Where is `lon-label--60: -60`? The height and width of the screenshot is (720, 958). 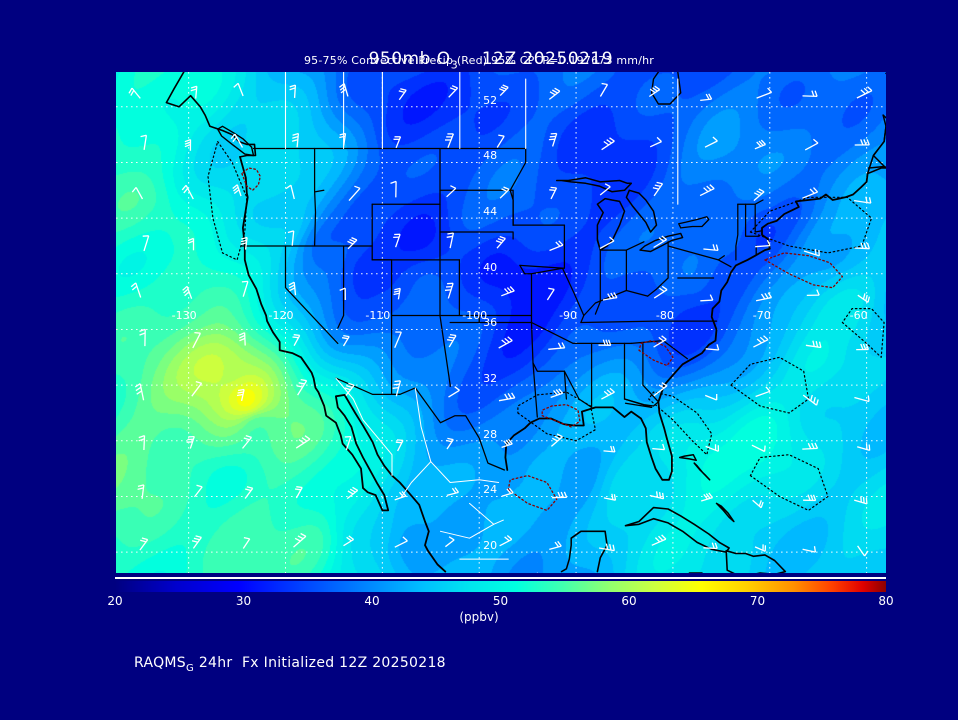
lon-label--60: -60 is located at coordinates (858, 315).